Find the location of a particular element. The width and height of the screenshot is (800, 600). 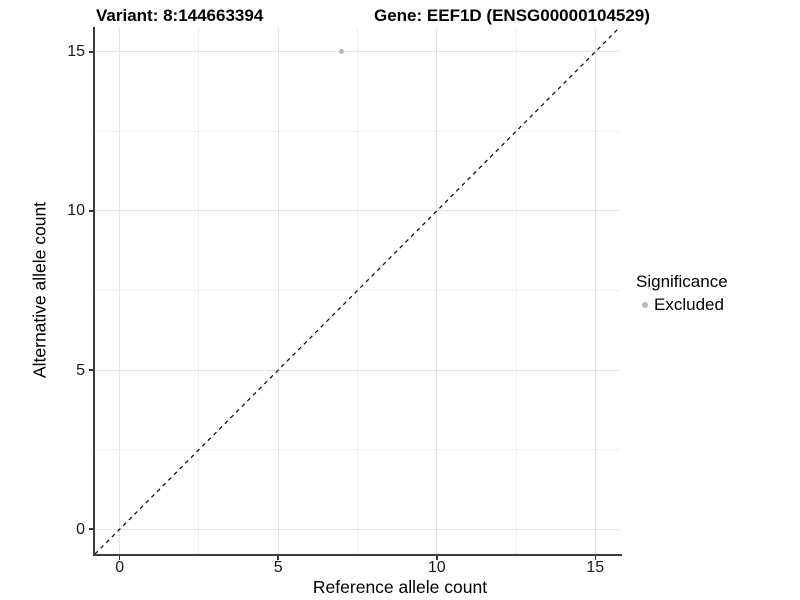

legend-item-excluded: Excluded is located at coordinates (682, 305).